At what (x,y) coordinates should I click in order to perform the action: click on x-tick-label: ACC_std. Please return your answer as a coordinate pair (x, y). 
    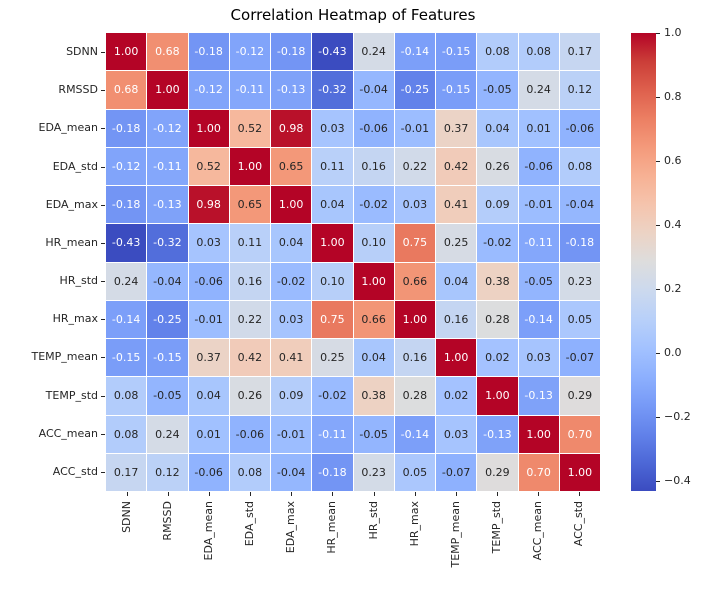
    Looking at the image, I should click on (579, 524).